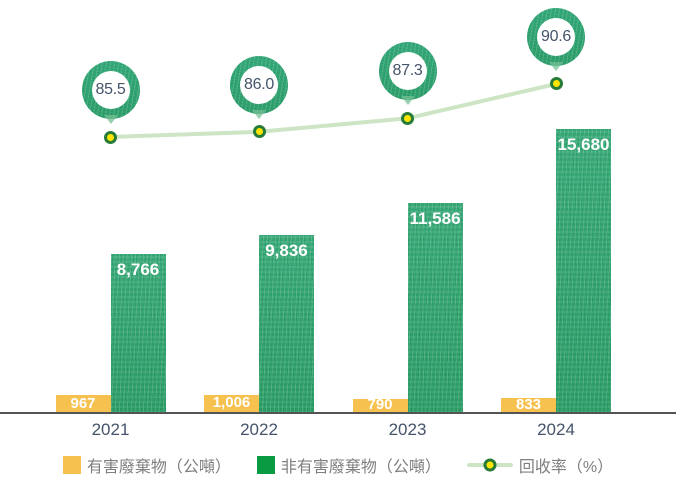 The height and width of the screenshot is (489, 676). I want to click on legend-swatch-hazardous, so click(71, 465).